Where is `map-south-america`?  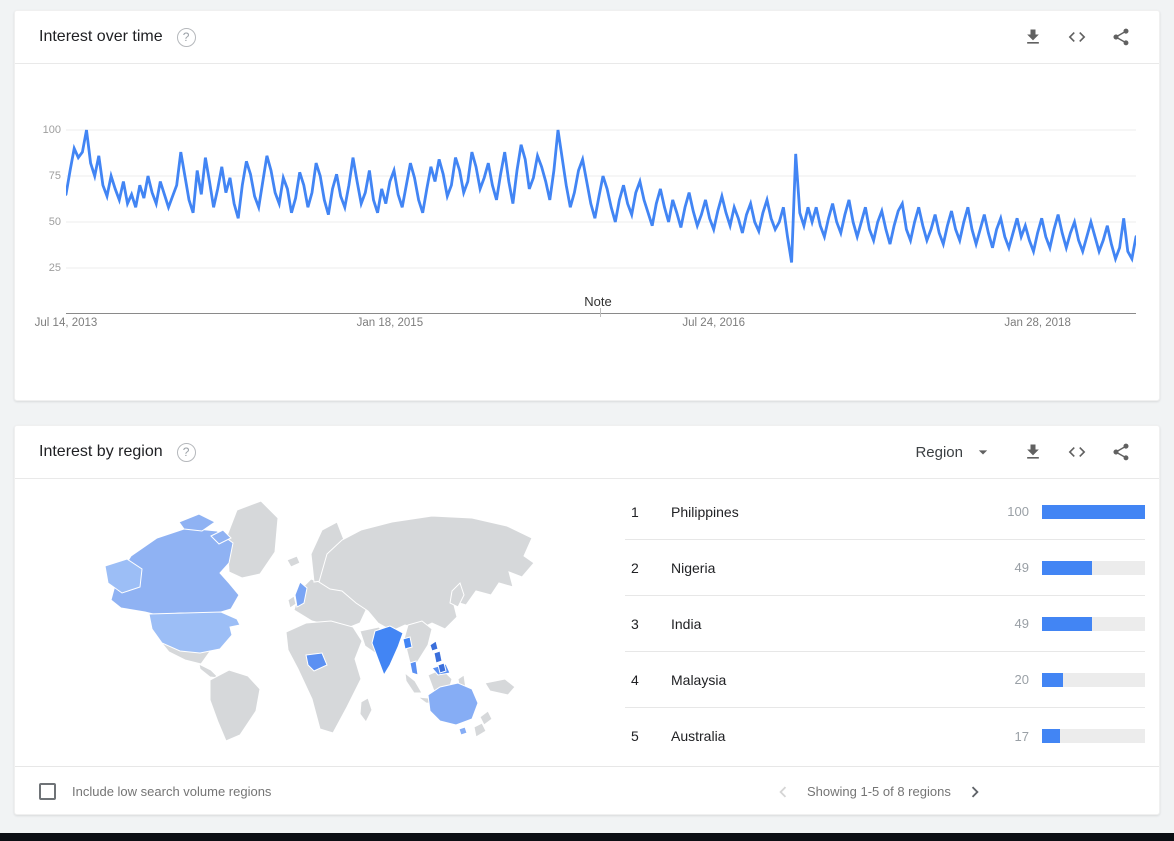 map-south-america is located at coordinates (235, 705).